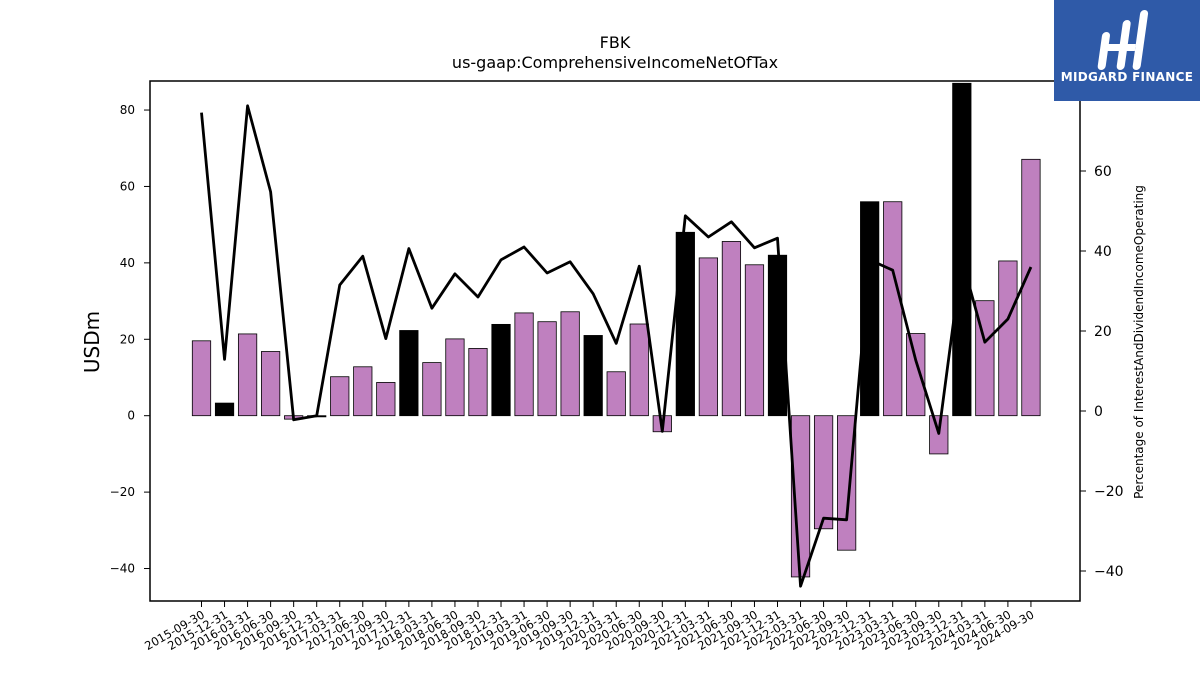 The image size is (1200, 675). Describe the element at coordinates (615, 62) in the screenshot. I see `chart-subtitle: us-gaap:ComprehensiveIncomeNetOfTax` at that location.